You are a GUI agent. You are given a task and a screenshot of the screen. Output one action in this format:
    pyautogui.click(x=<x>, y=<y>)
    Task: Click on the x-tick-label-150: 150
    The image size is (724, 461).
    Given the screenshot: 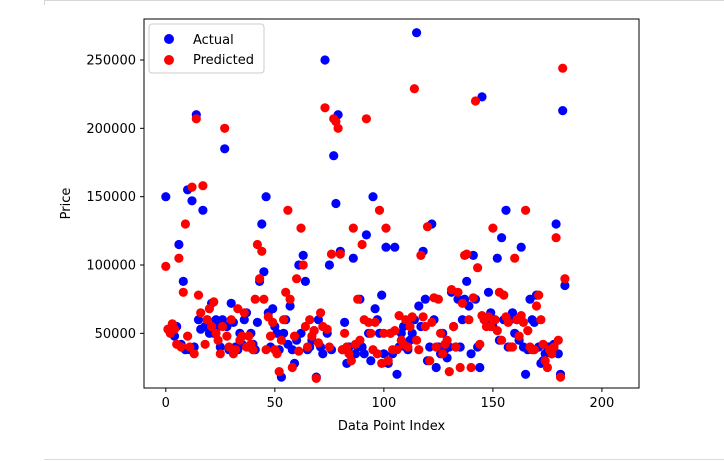 What is the action you would take?
    pyautogui.click(x=492, y=403)
    